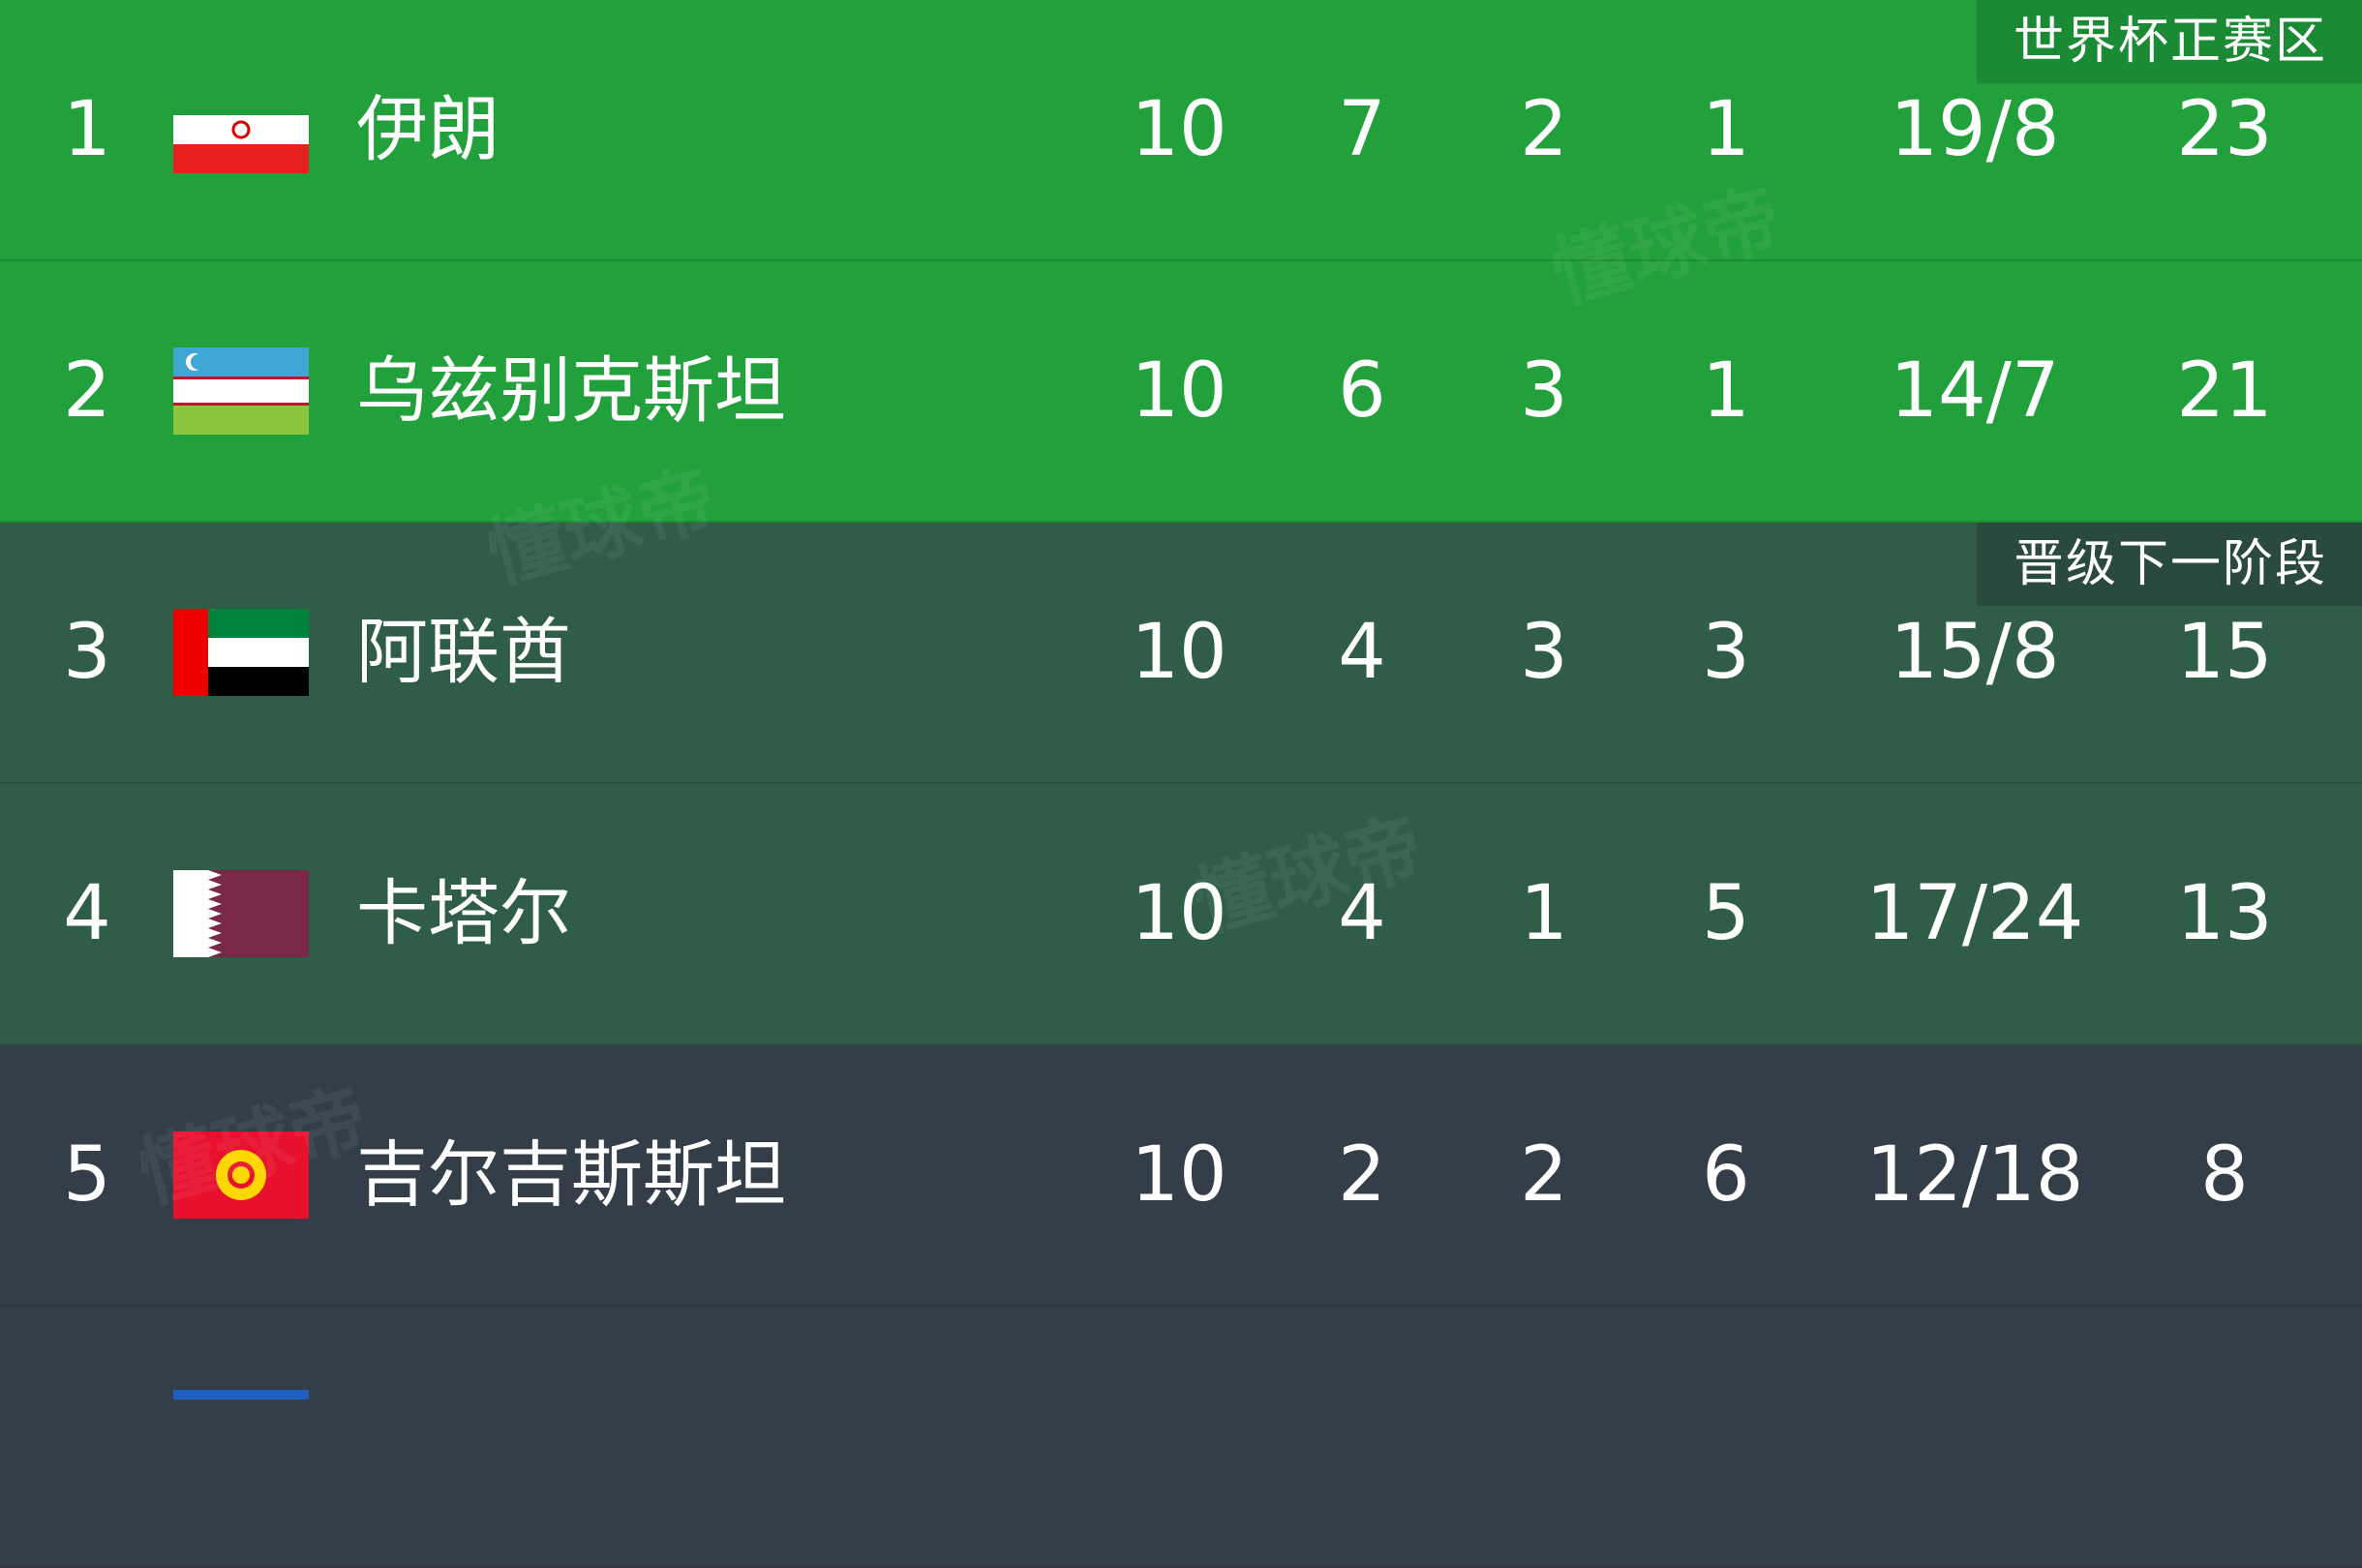  Describe the element at coordinates (463, 652) in the screenshot. I see `team-name: 阿联酋` at that location.